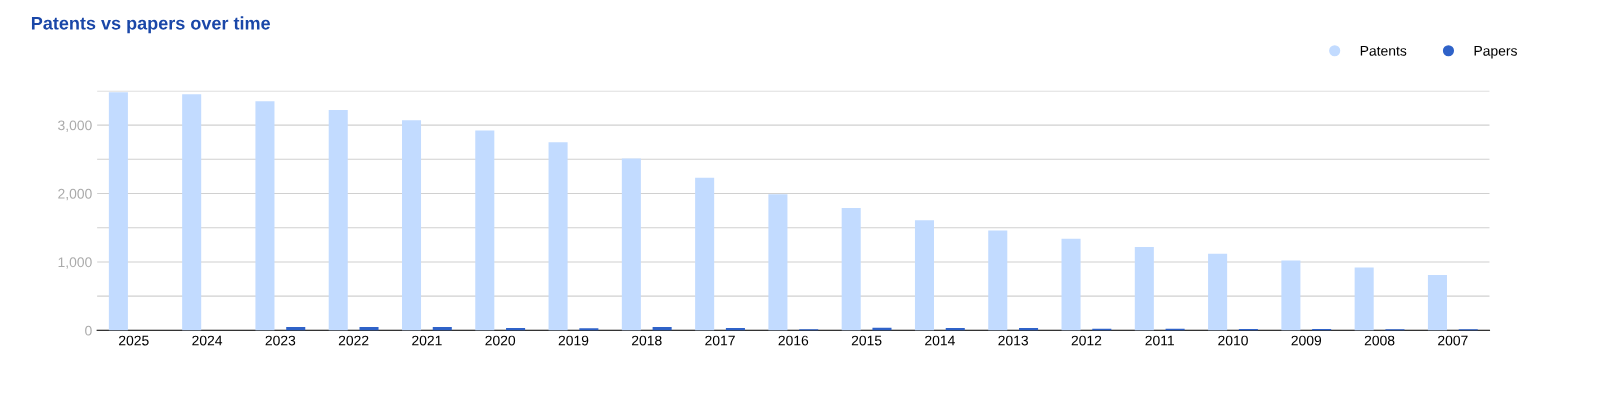 The height and width of the screenshot is (413, 1619). Describe the element at coordinates (207, 340) in the screenshot. I see `x-tick-label: 2024` at that location.